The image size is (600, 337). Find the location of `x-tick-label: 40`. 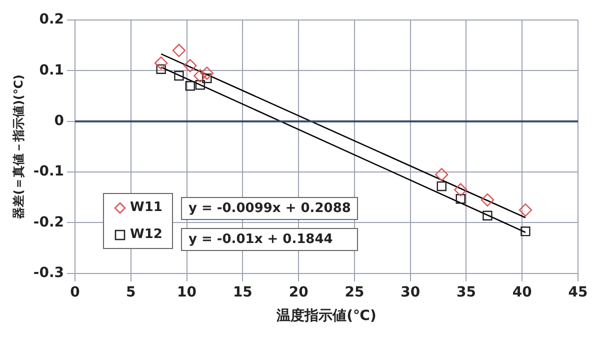

x-tick-label: 40 is located at coordinates (522, 292).